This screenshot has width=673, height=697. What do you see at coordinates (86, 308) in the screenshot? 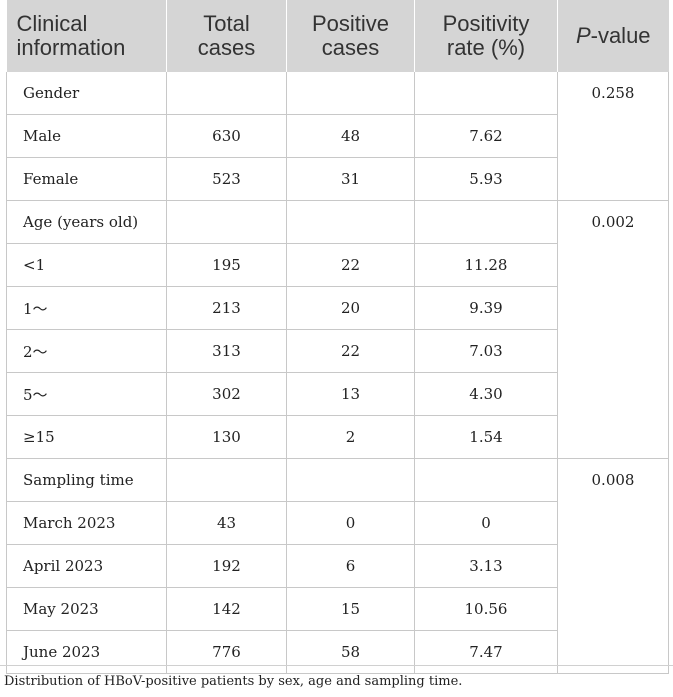
I see `row-label: 1～` at bounding box center [86, 308].